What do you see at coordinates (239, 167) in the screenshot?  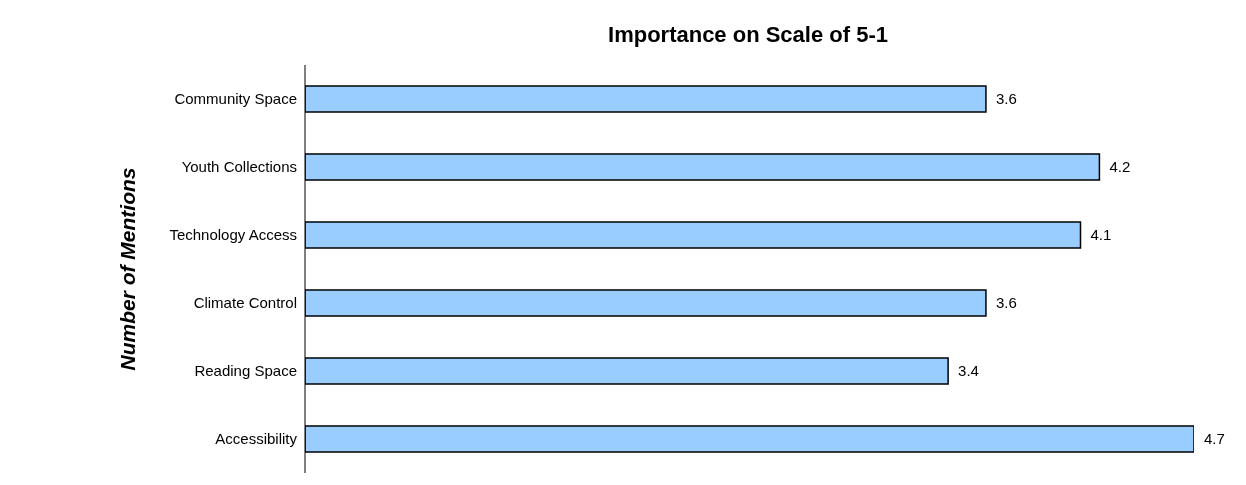 I see `y-tick-label: Youth Collections` at bounding box center [239, 167].